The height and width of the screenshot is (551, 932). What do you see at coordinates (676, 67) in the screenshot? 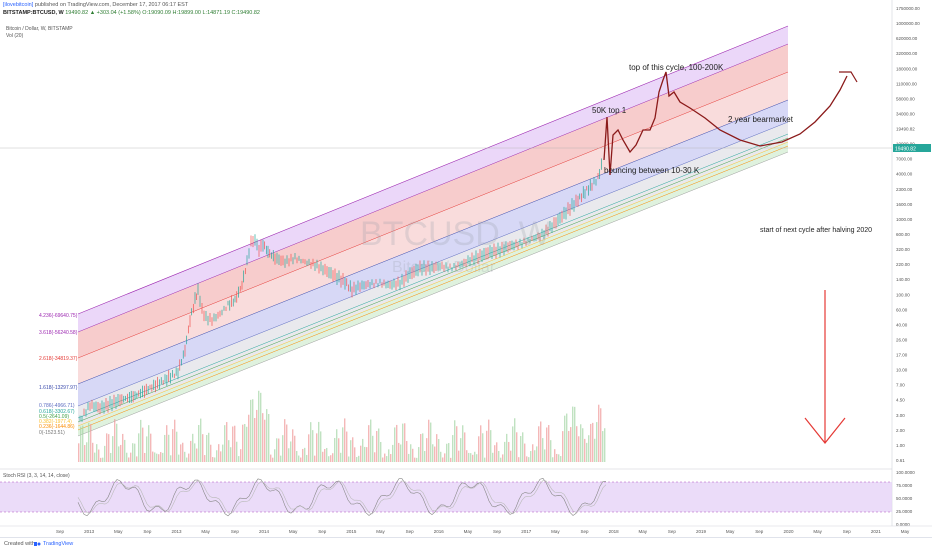
I see `annotation-top-cycle: top of this cycle, 100-200K` at bounding box center [676, 67].